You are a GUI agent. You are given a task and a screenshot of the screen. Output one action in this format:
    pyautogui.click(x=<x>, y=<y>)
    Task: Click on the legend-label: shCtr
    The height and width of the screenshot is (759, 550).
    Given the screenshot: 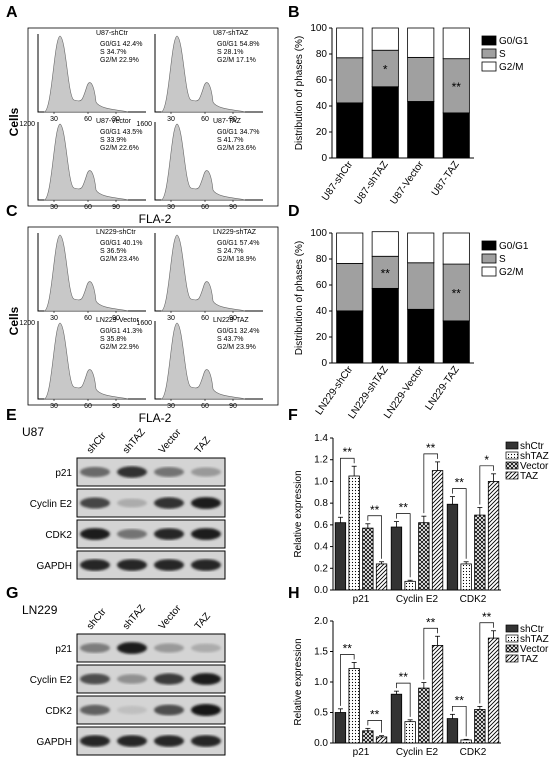 What is the action you would take?
    pyautogui.click(x=532, y=629)
    